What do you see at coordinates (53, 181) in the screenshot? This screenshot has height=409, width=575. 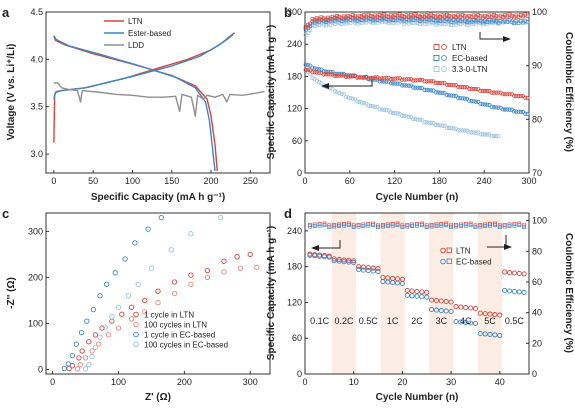 I see `panel-a-xtick-label: 0` at bounding box center [53, 181].